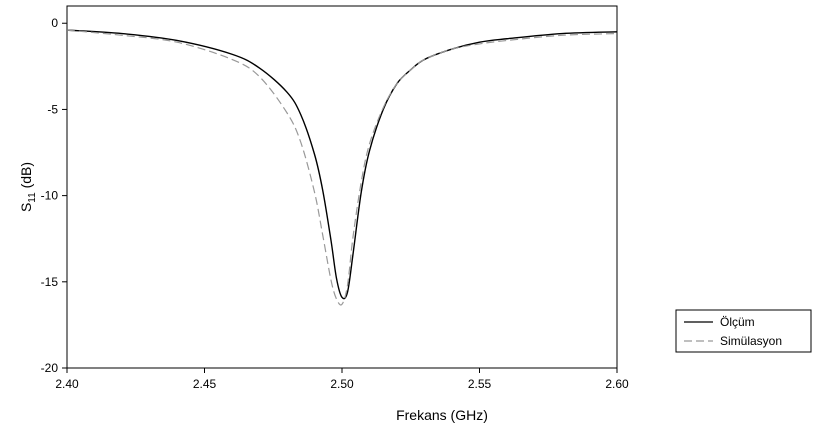 The image size is (828, 430). What do you see at coordinates (26, 177) in the screenshot?
I see `y-axis-title-unit: (dB)` at bounding box center [26, 177].